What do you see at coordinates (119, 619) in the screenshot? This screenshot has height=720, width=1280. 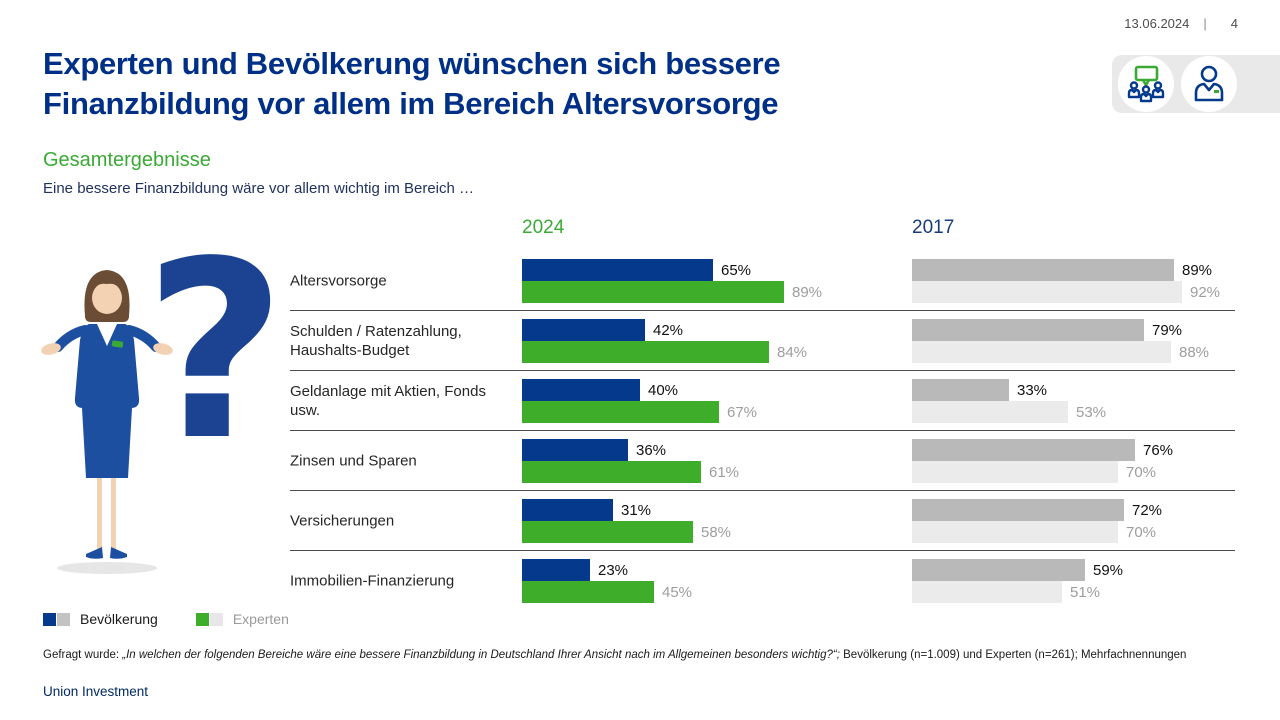 I see `legend-label: Bevölkerung` at bounding box center [119, 619].